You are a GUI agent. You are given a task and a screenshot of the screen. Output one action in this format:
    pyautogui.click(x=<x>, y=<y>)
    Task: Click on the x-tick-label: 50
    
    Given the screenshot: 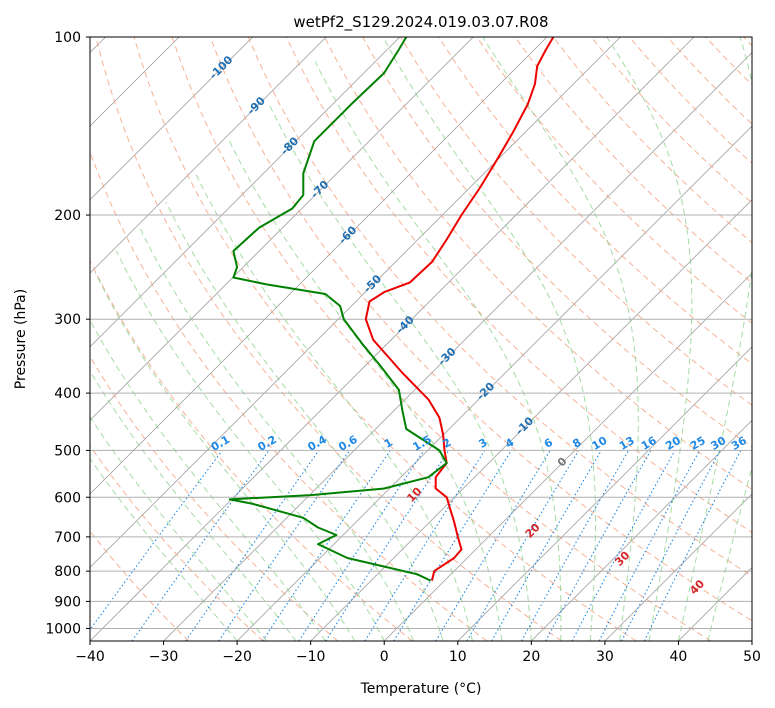 What is the action you would take?
    pyautogui.click(x=752, y=657)
    